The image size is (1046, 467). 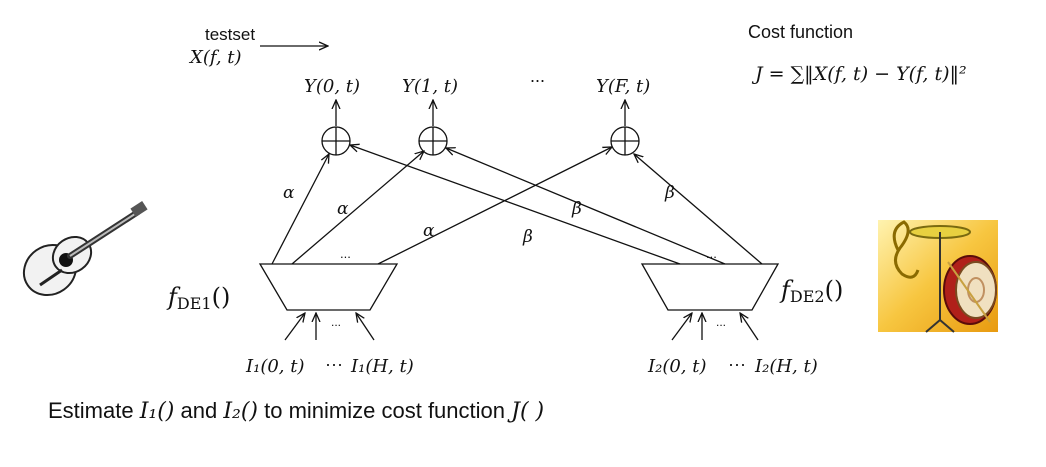 I want to click on sum-node-yF, so click(x=625, y=141).